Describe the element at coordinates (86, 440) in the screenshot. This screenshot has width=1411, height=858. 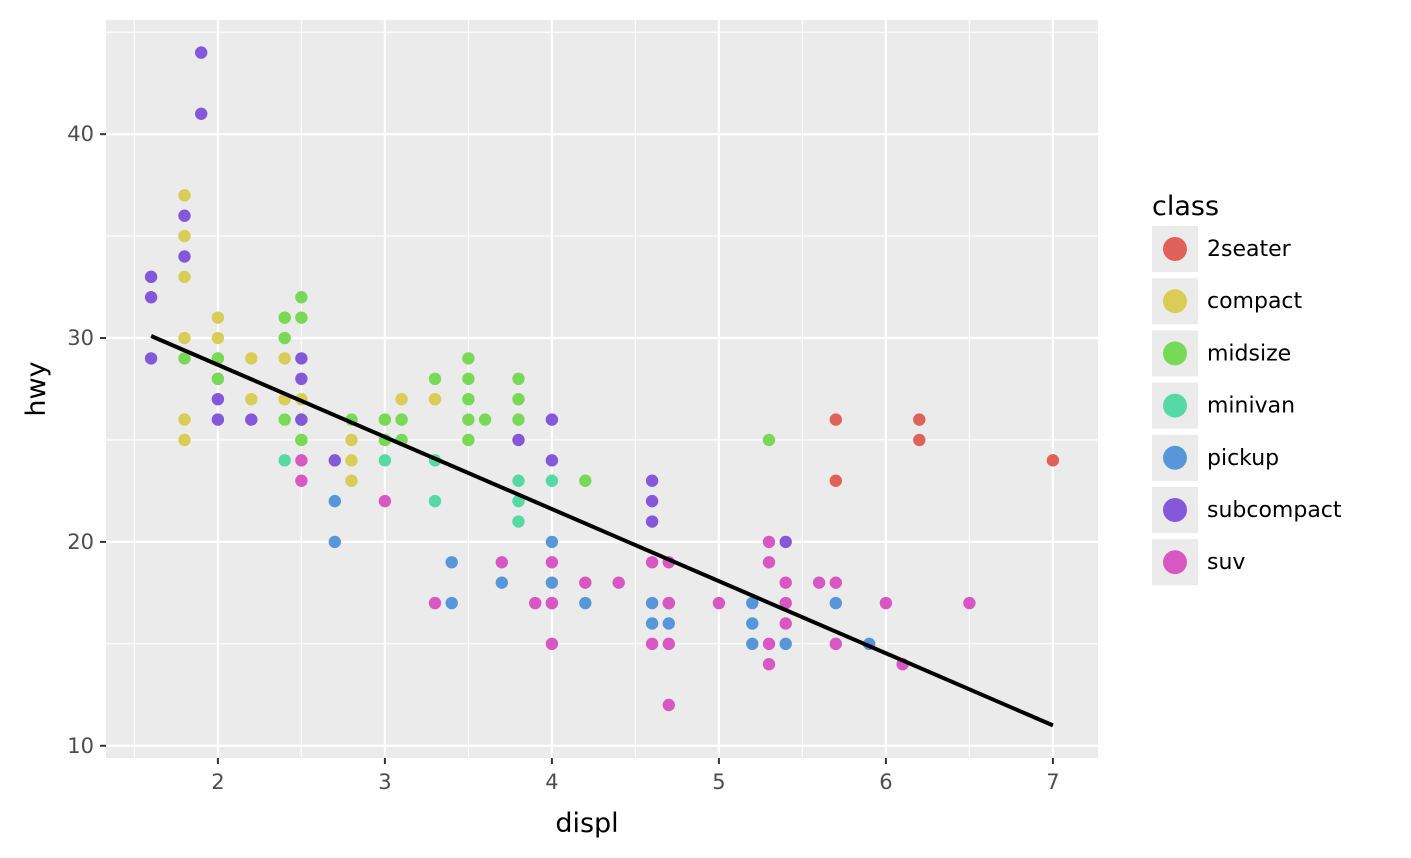
I see `y-axis: 10 20 30 40` at that location.